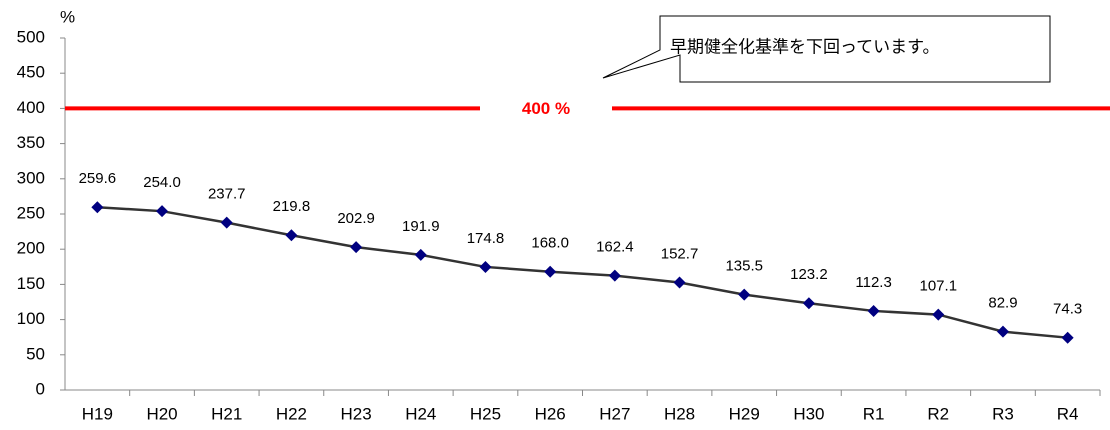  What do you see at coordinates (804, 46) in the screenshot?
I see `annotation: 早期健全化基準を下回っています。` at bounding box center [804, 46].